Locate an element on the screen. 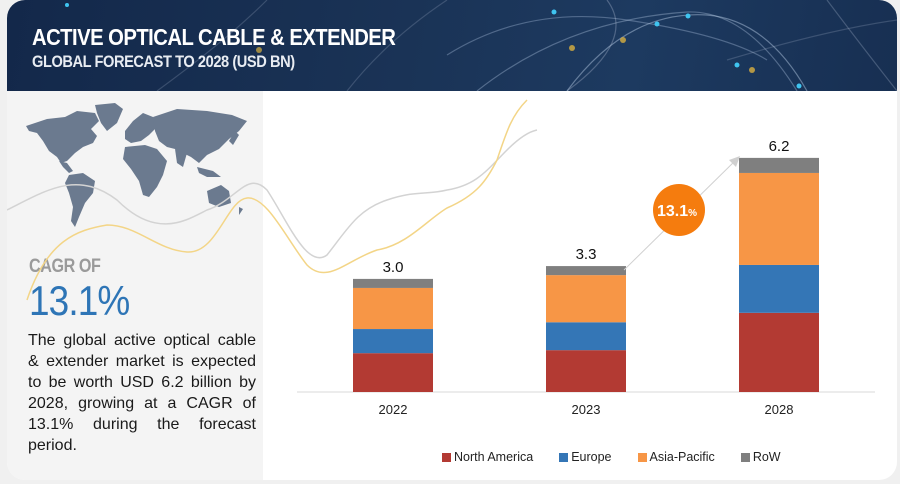 This screenshot has height=484, width=900. bar-segment-europe-2028 is located at coordinates (779, 288).